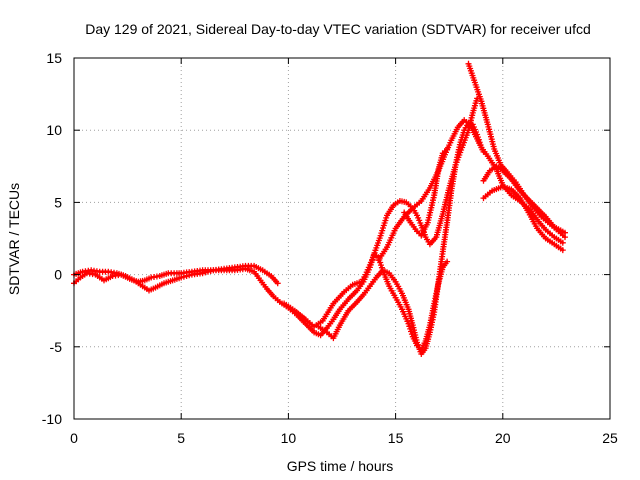 The width and height of the screenshot is (640, 480). What do you see at coordinates (396, 438) in the screenshot?
I see `x-tick-label: 15` at bounding box center [396, 438].